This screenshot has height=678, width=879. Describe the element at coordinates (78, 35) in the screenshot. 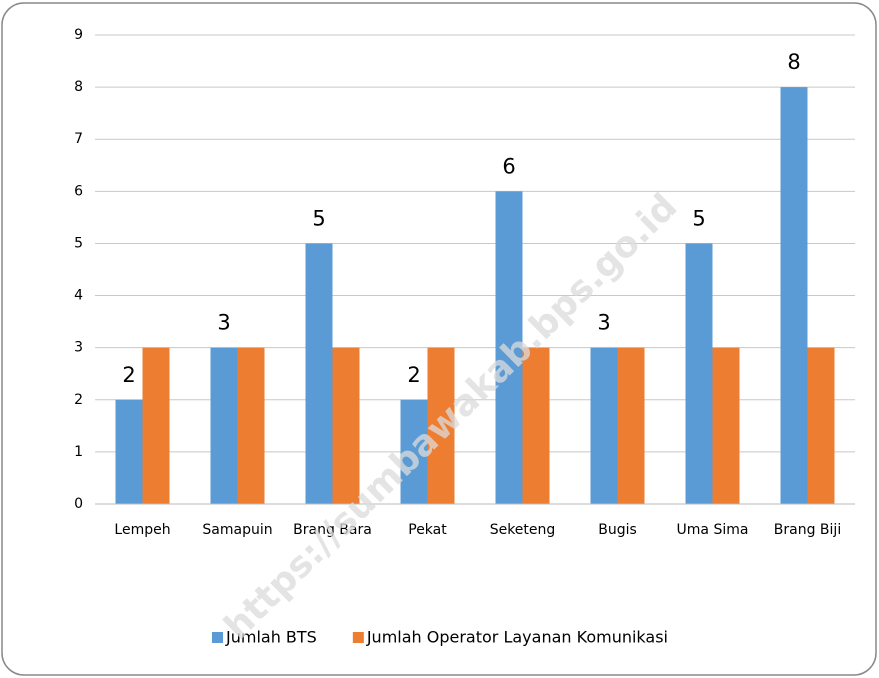

I see `y-tick-label: 9` at that location.